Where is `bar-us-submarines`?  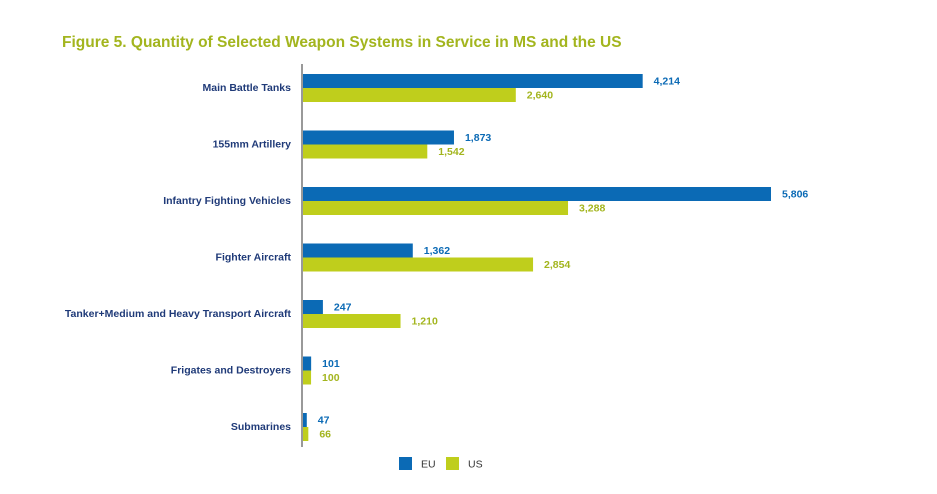
bar-us-submarines is located at coordinates (306, 434).